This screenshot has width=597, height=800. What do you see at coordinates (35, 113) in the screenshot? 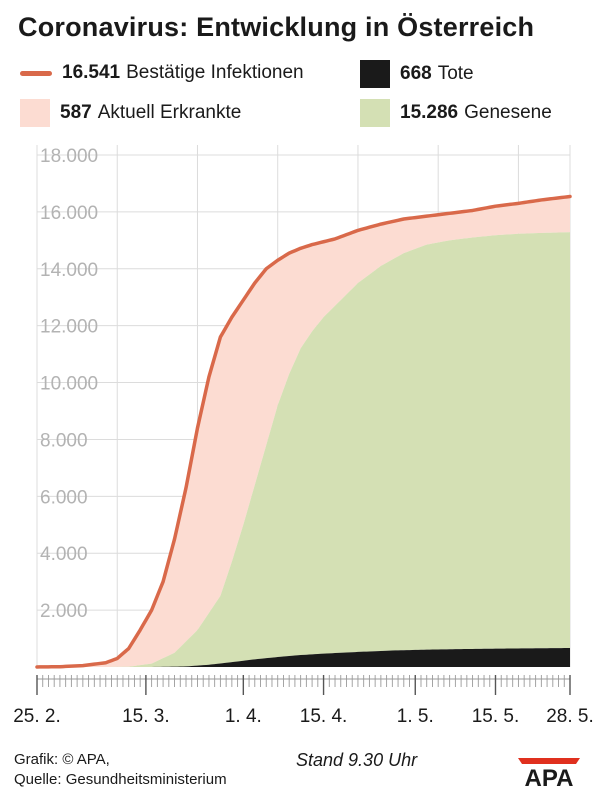
I see `legend-active-swatch` at bounding box center [35, 113].